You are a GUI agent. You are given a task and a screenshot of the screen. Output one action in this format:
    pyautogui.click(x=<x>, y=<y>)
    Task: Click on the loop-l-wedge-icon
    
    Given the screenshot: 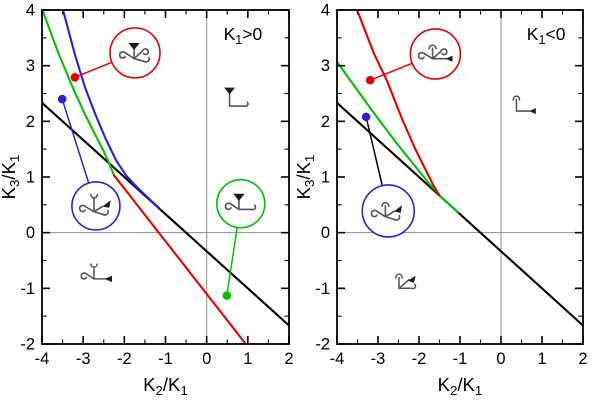 What is the action you would take?
    pyautogui.click(x=524, y=105)
    